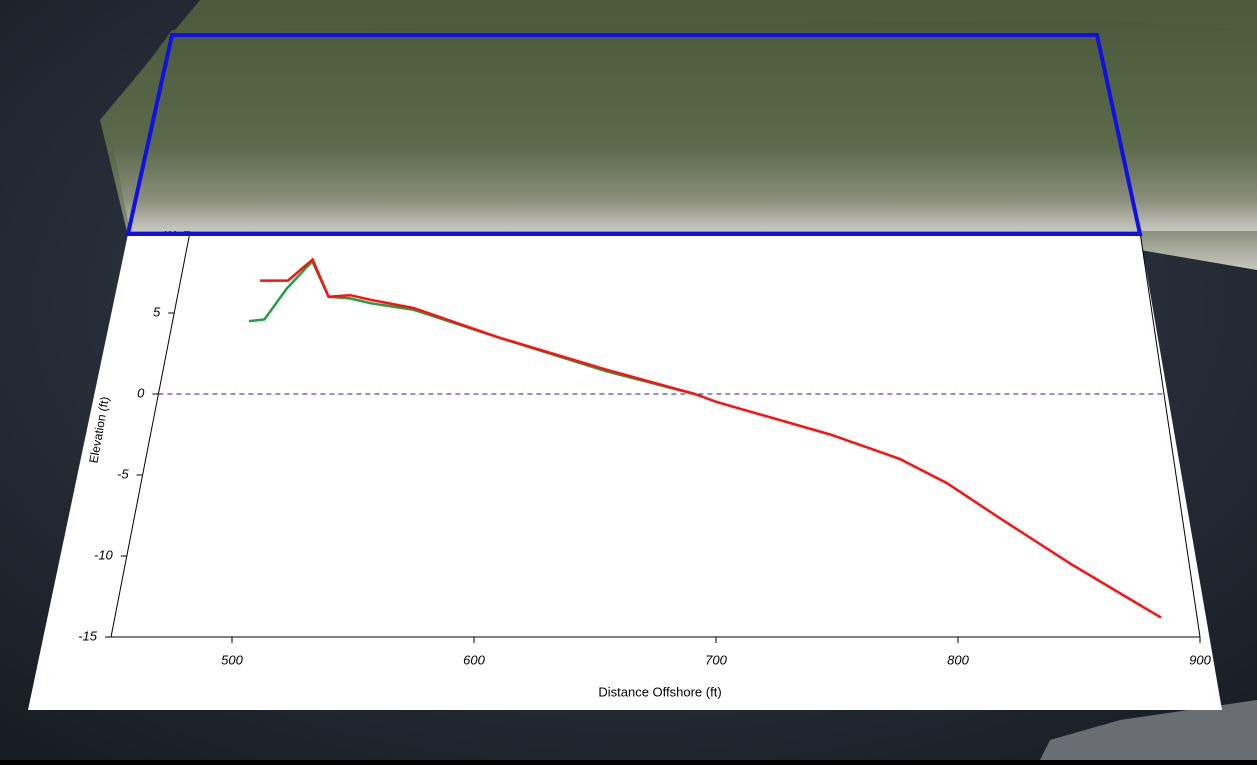 This screenshot has width=1257, height=765. I want to click on y-tick-label: 0, so click(141, 392).